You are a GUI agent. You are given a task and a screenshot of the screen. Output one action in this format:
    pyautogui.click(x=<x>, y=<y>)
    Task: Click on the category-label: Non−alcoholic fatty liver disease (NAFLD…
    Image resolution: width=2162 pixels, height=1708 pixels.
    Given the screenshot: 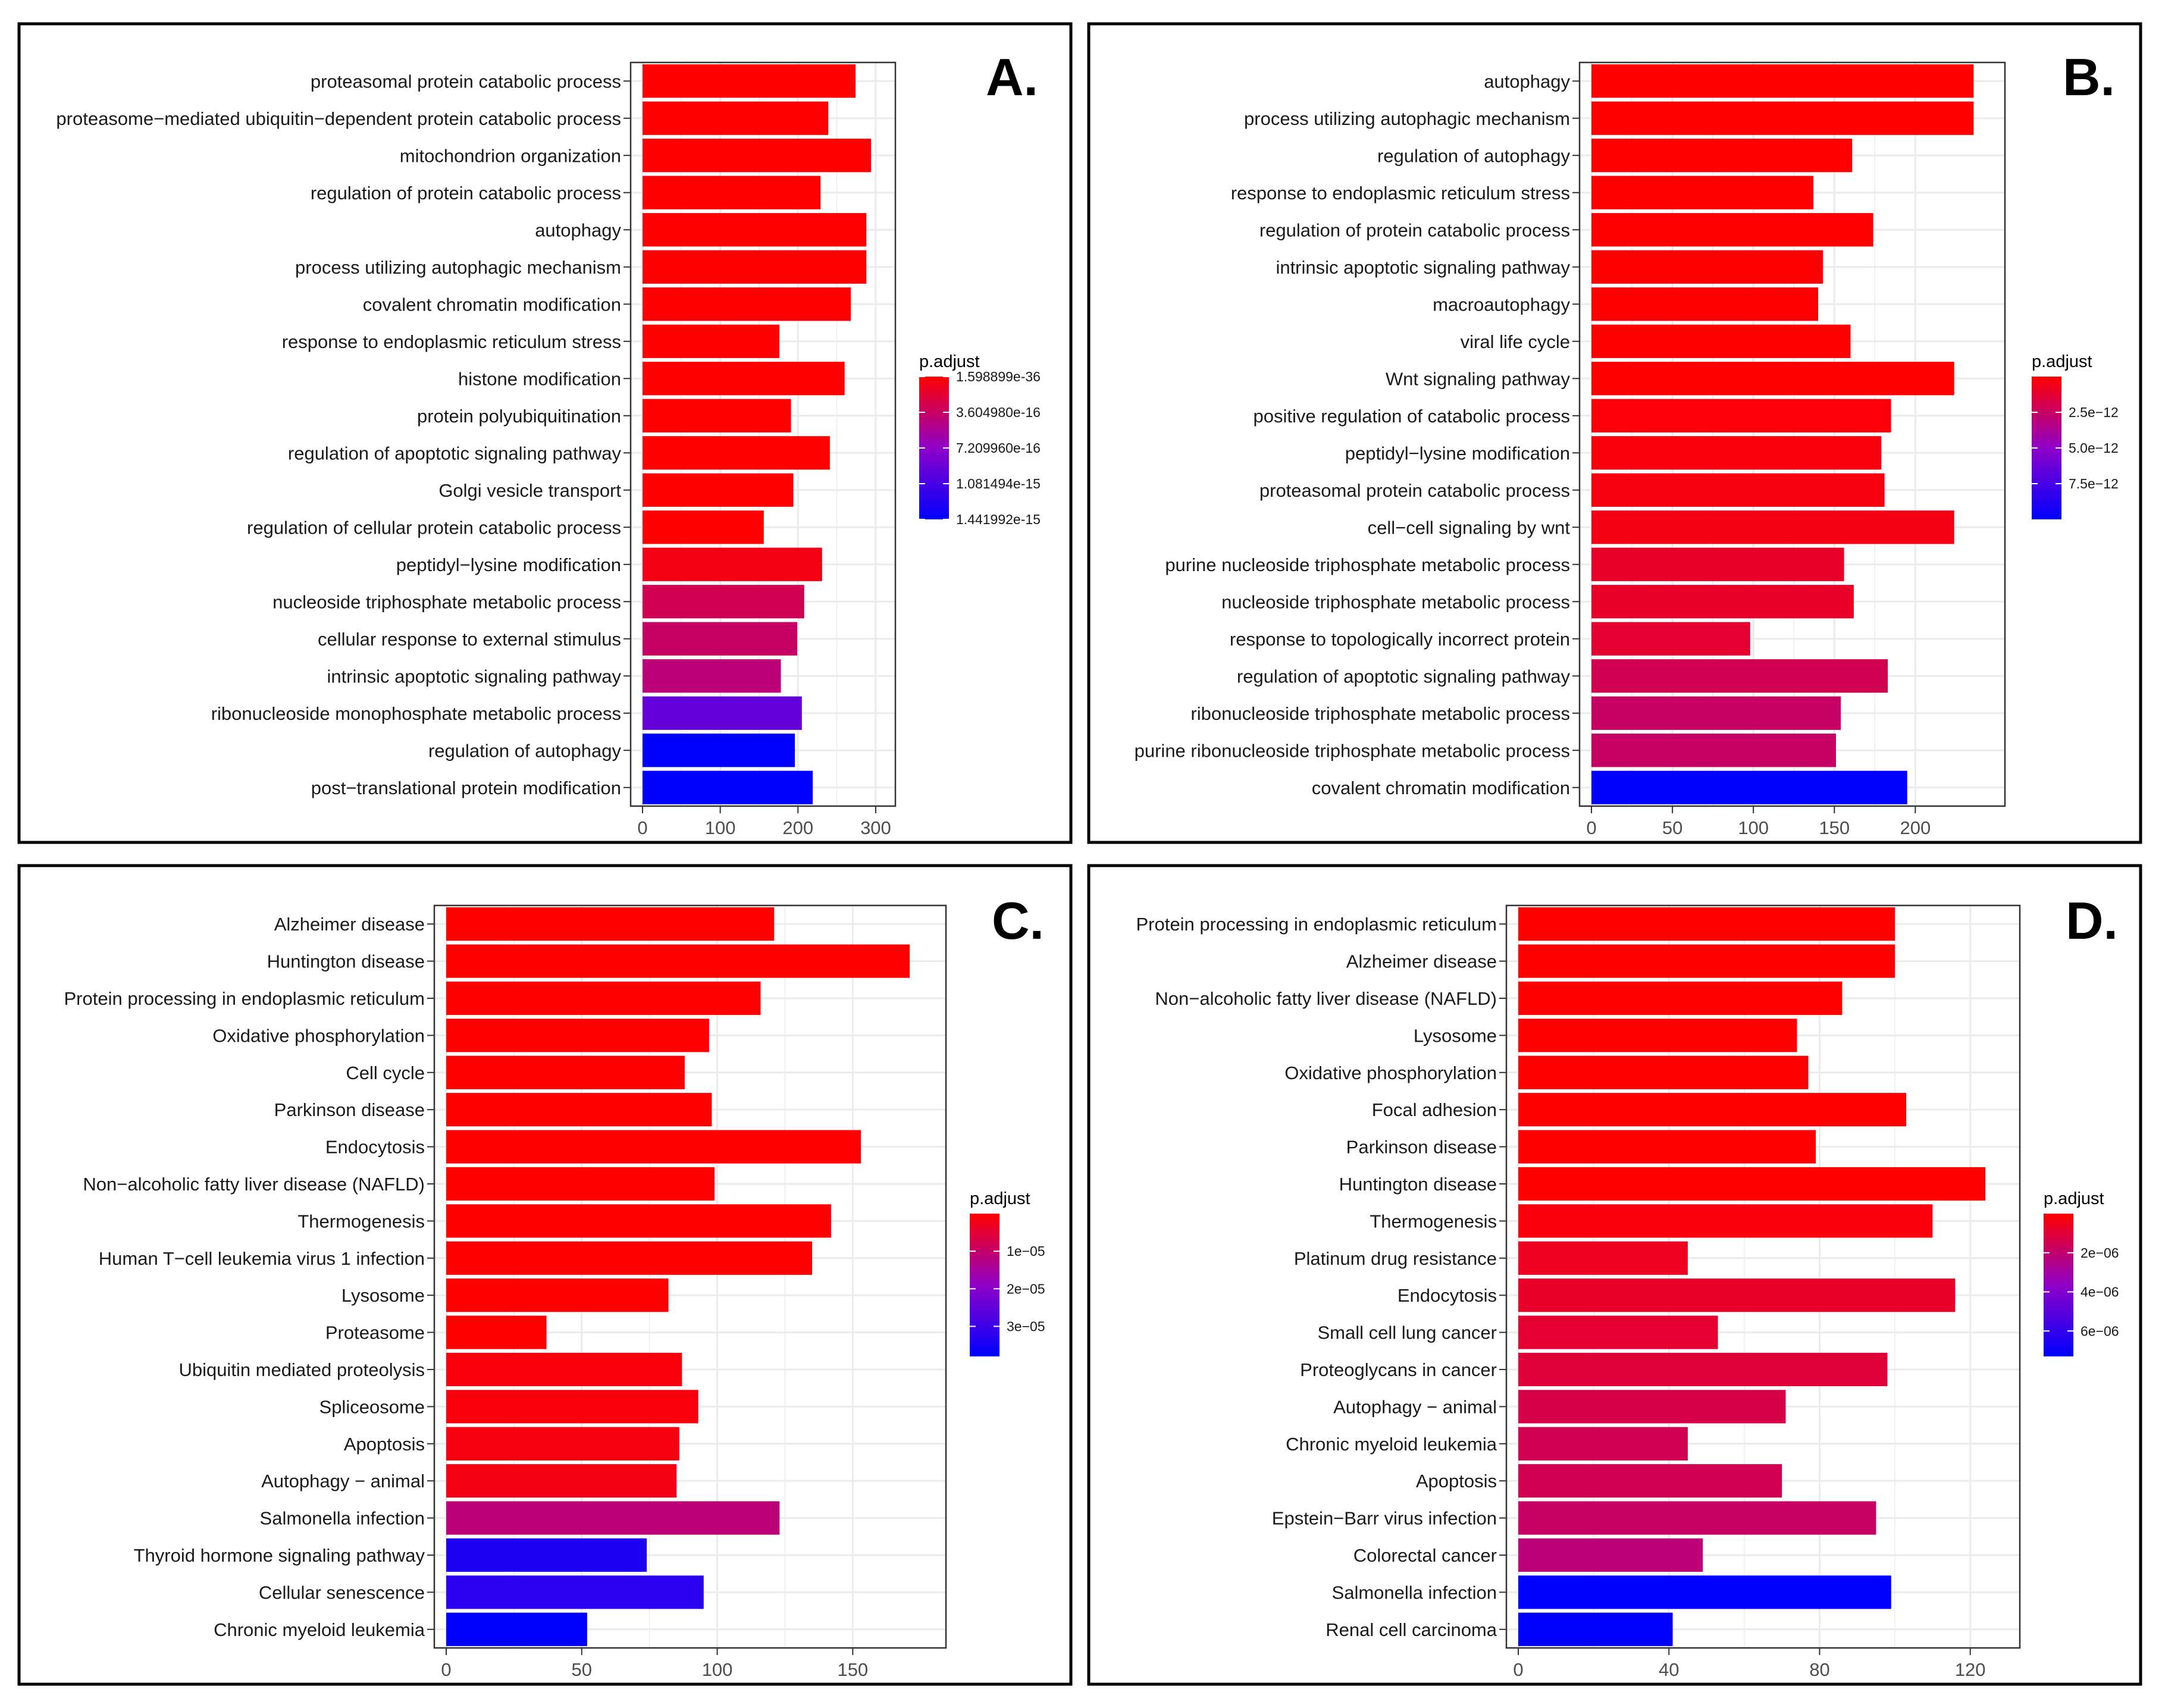 What is the action you would take?
    pyautogui.click(x=254, y=1184)
    